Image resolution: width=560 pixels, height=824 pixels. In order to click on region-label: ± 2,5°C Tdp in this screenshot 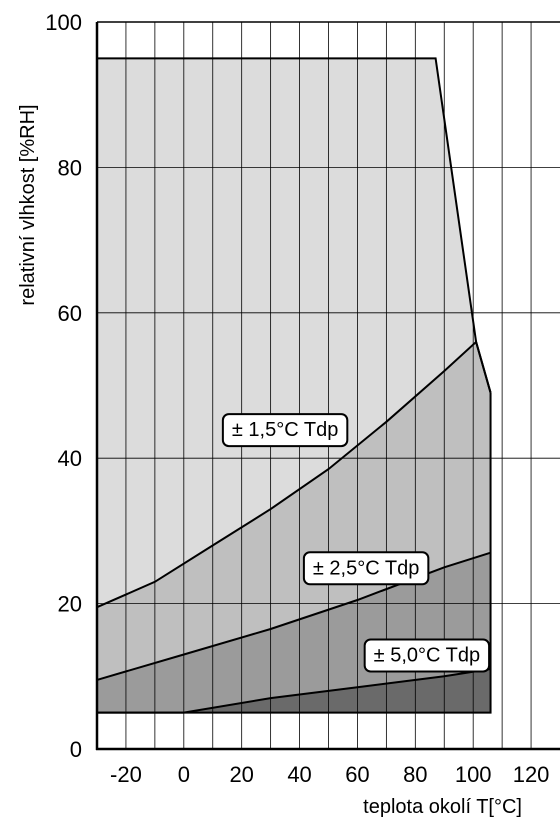, I will do `click(366, 568)`.